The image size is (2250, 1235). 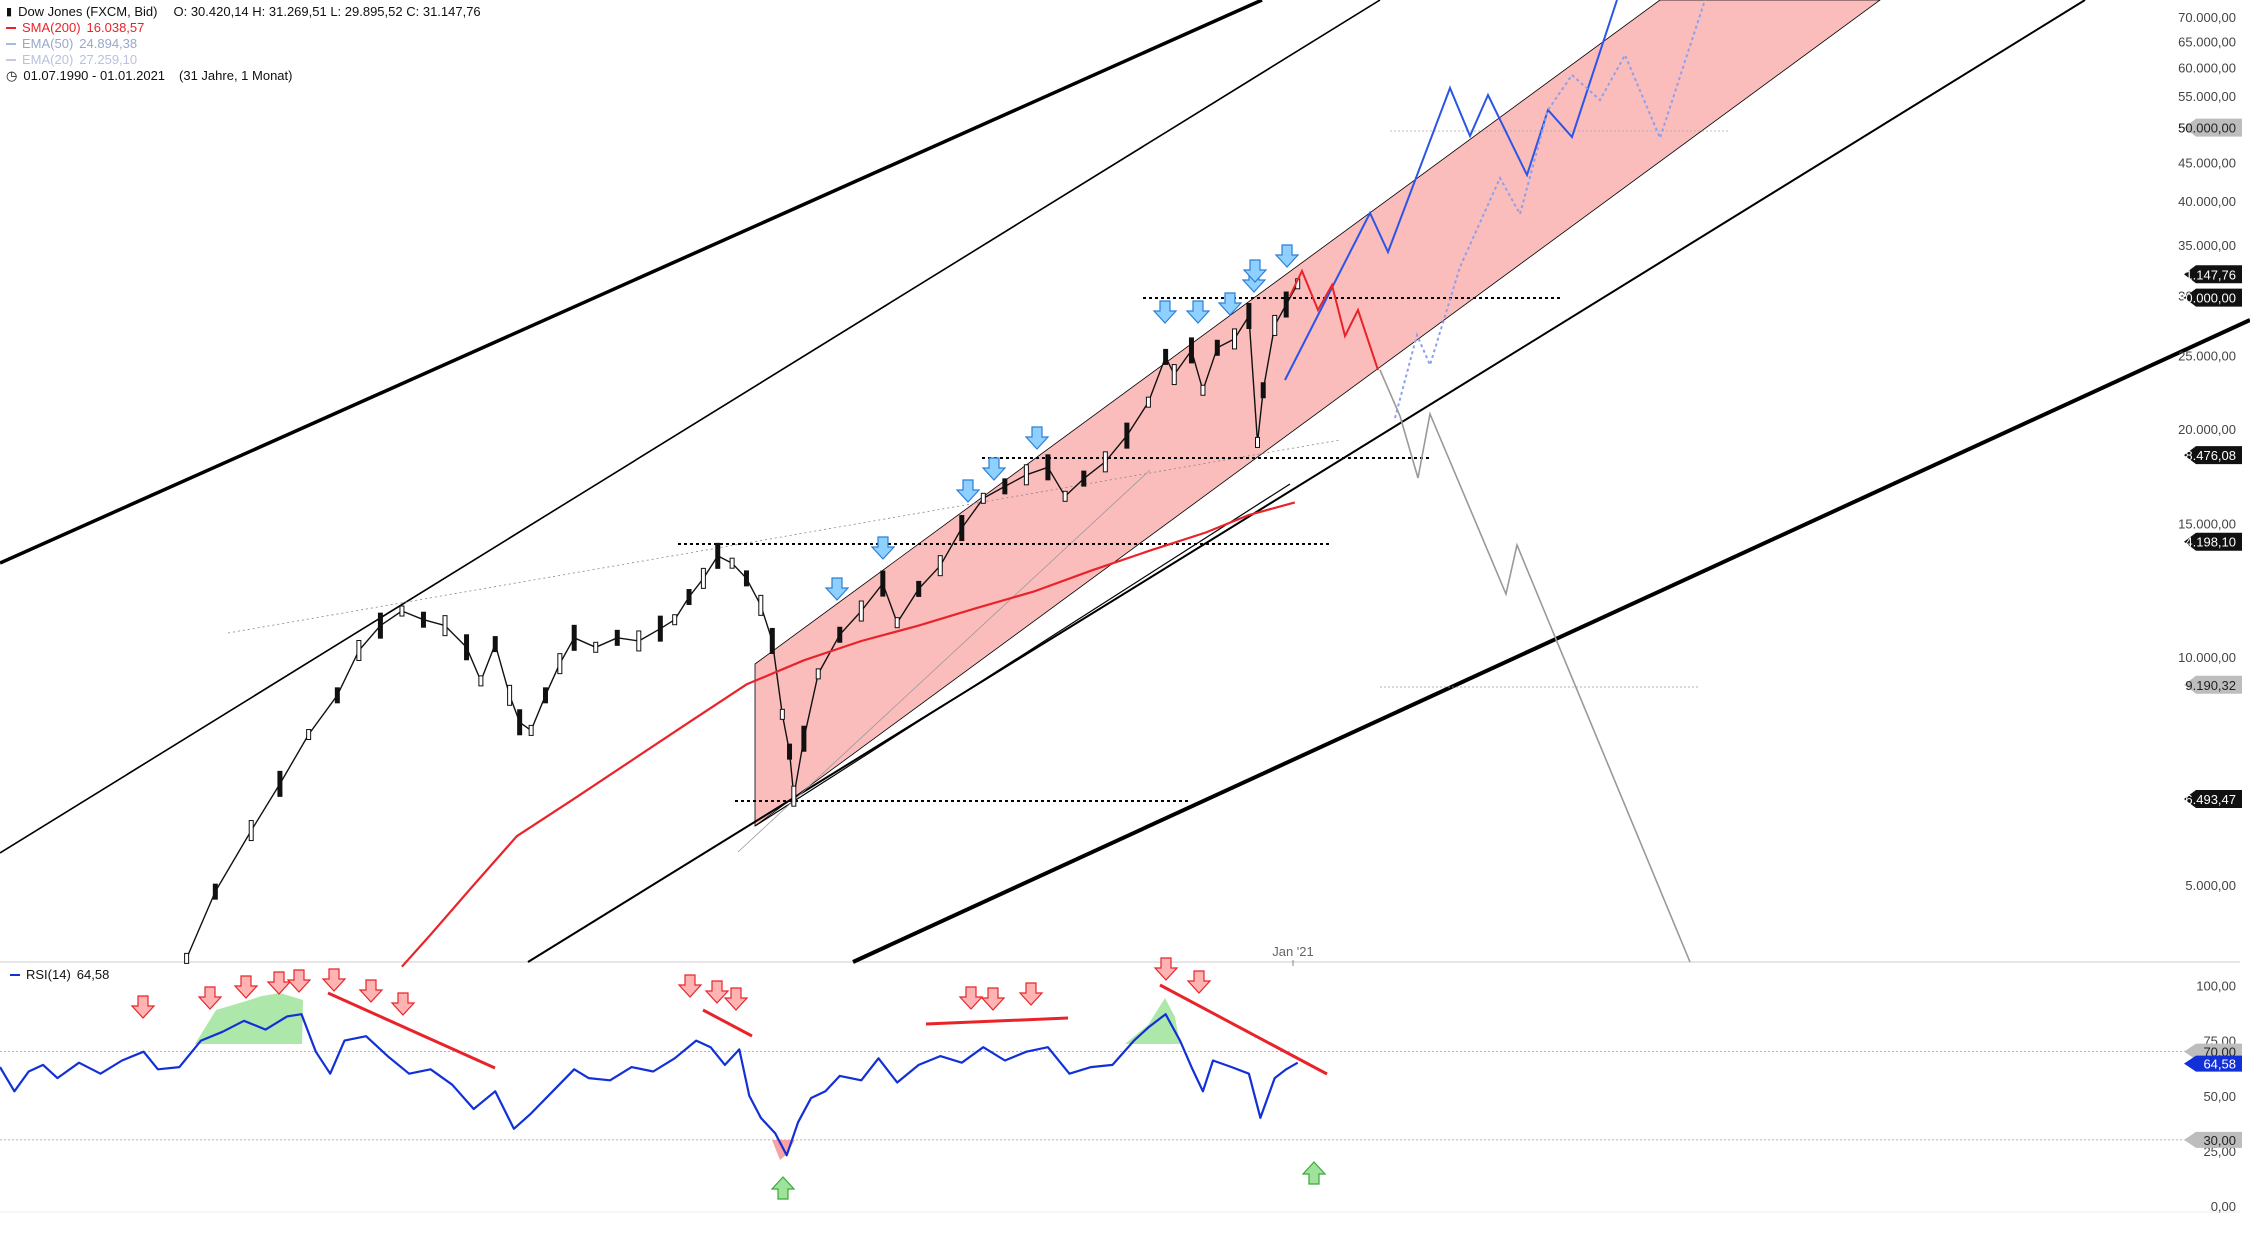 I want to click on range-text: 01.07.1990 - 01.01.2021, so click(x=94, y=75).